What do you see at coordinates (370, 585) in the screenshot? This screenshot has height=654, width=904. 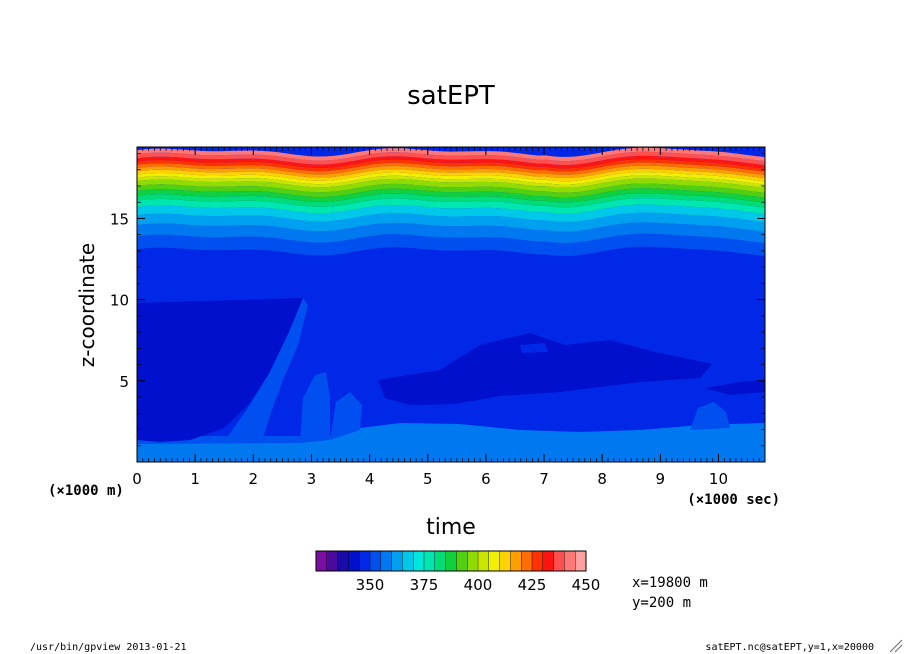 I see `colorbar-label: 350` at bounding box center [370, 585].